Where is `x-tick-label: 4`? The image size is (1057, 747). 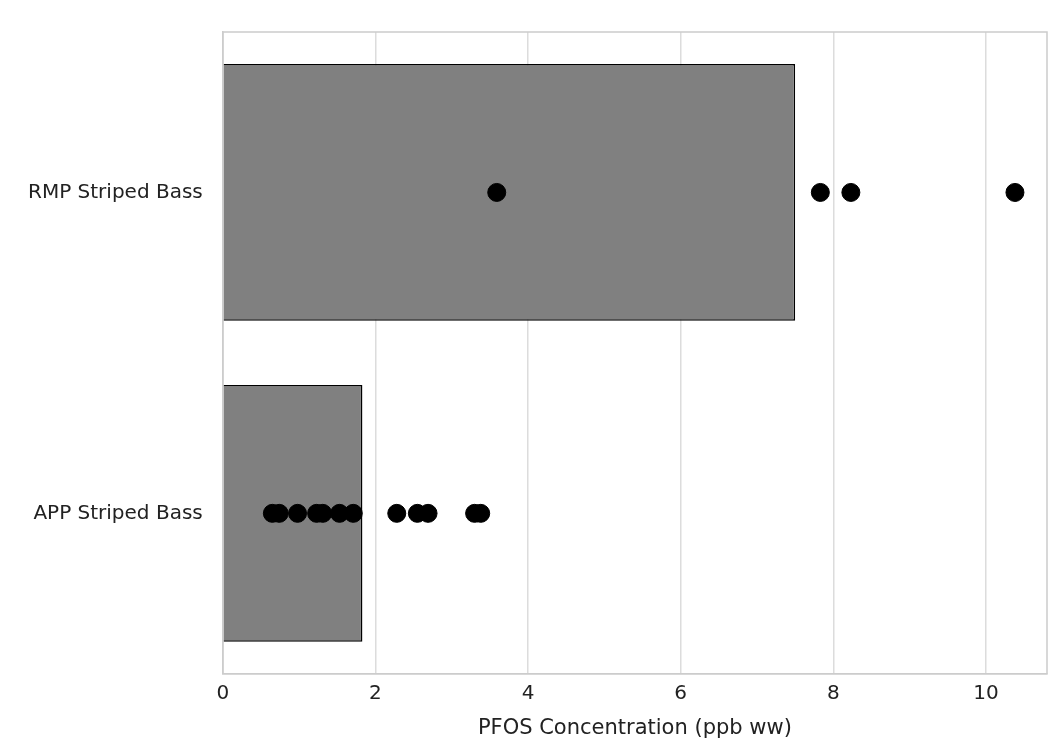 x-tick-label: 4 is located at coordinates (528, 692).